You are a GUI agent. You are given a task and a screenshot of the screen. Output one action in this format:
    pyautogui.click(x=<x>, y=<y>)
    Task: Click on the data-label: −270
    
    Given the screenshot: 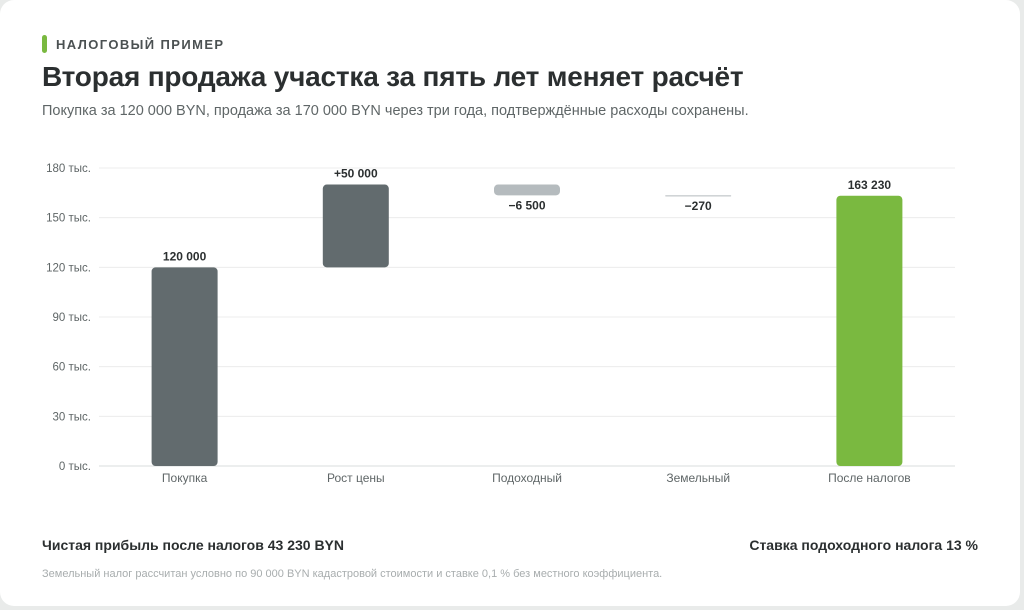 What is the action you would take?
    pyautogui.click(x=698, y=206)
    